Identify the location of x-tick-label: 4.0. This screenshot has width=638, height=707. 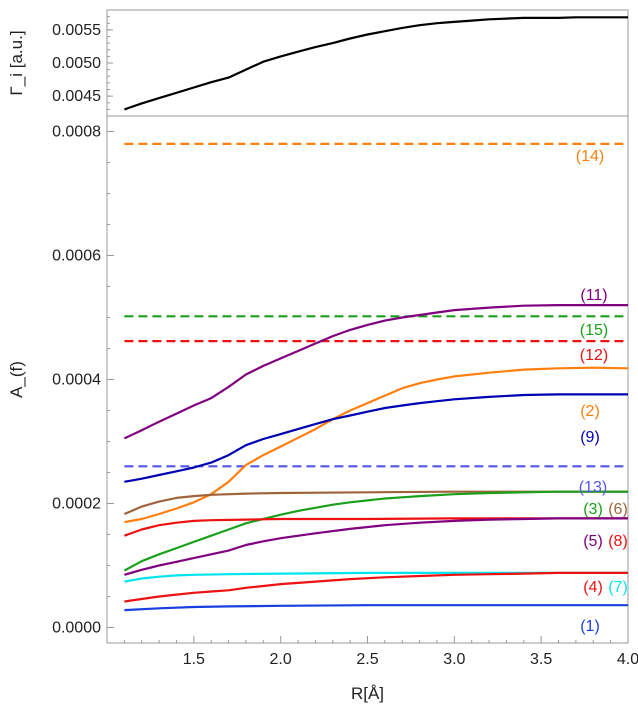
(627, 659).